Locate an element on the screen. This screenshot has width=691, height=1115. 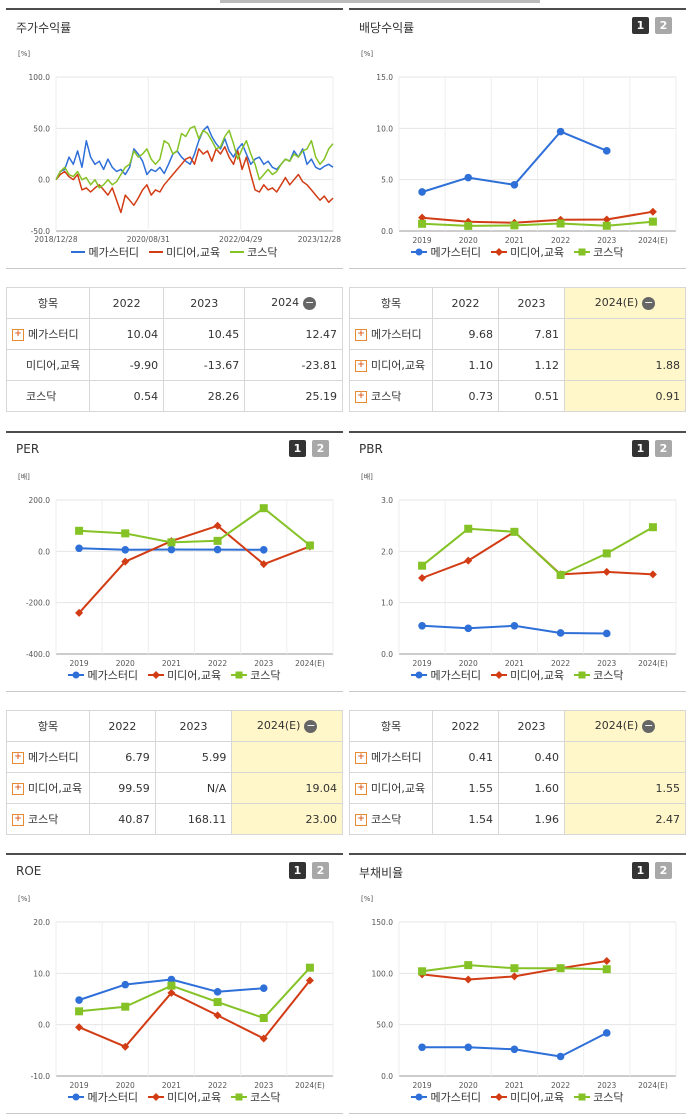
legend-square-icon is located at coordinates (582, 1097).